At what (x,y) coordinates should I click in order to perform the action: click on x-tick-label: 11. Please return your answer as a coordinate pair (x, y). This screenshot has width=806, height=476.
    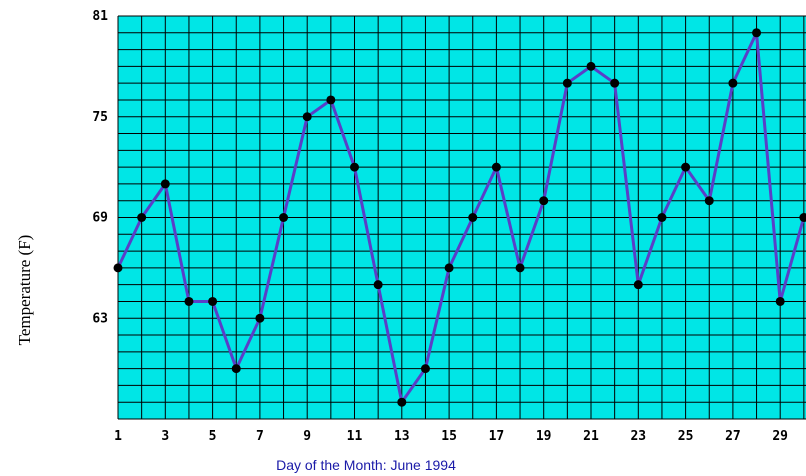
    Looking at the image, I should click on (355, 436).